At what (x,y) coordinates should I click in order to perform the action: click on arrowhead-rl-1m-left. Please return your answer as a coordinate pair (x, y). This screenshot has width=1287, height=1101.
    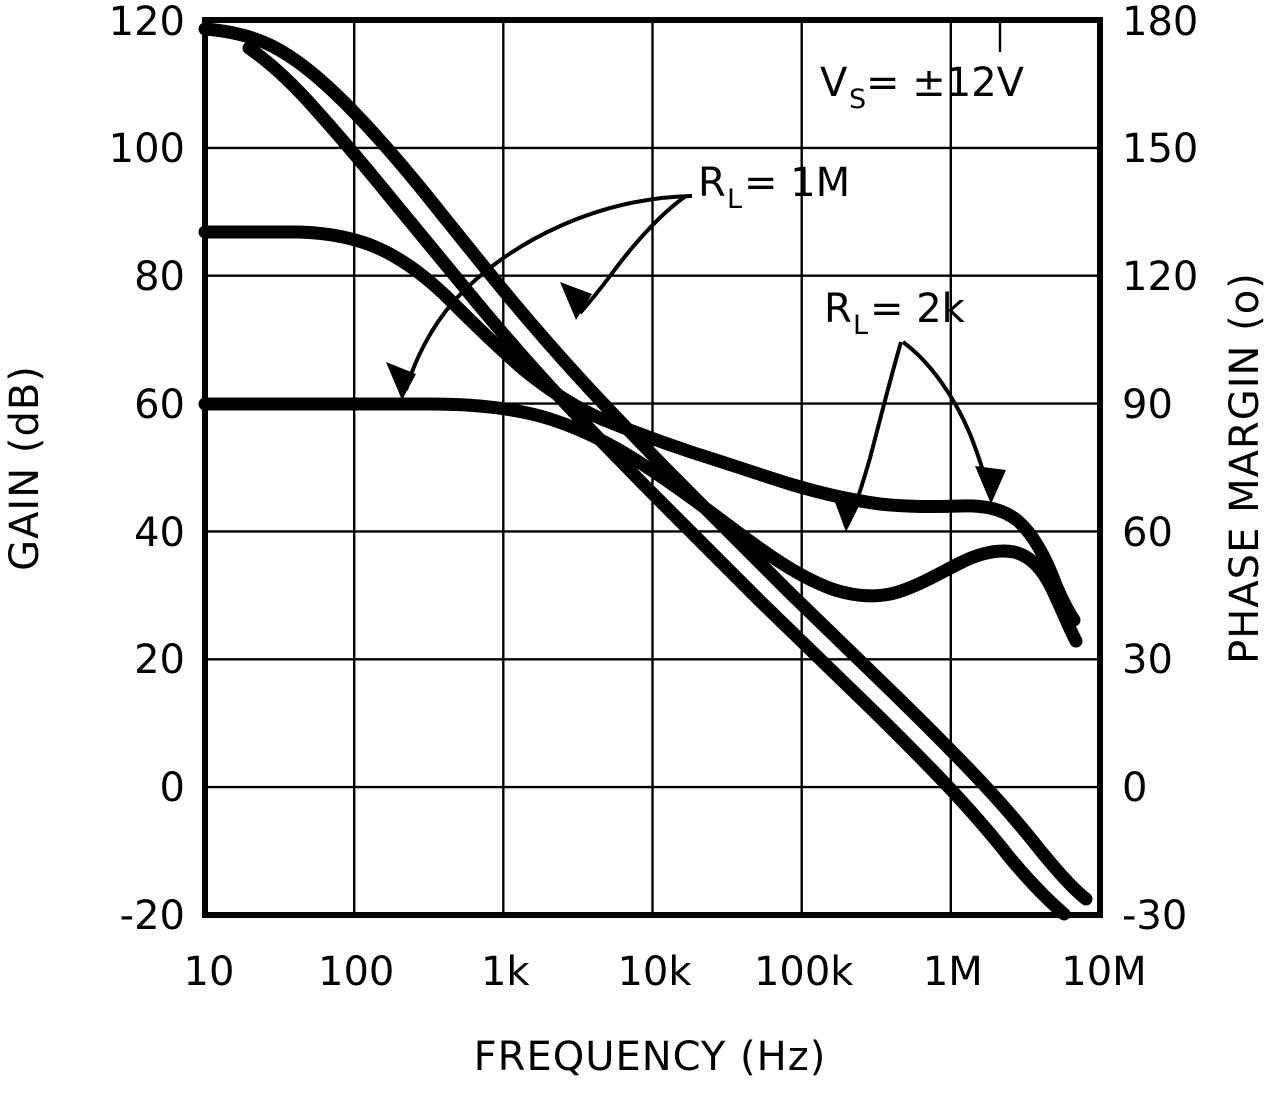
    Looking at the image, I should click on (401, 381).